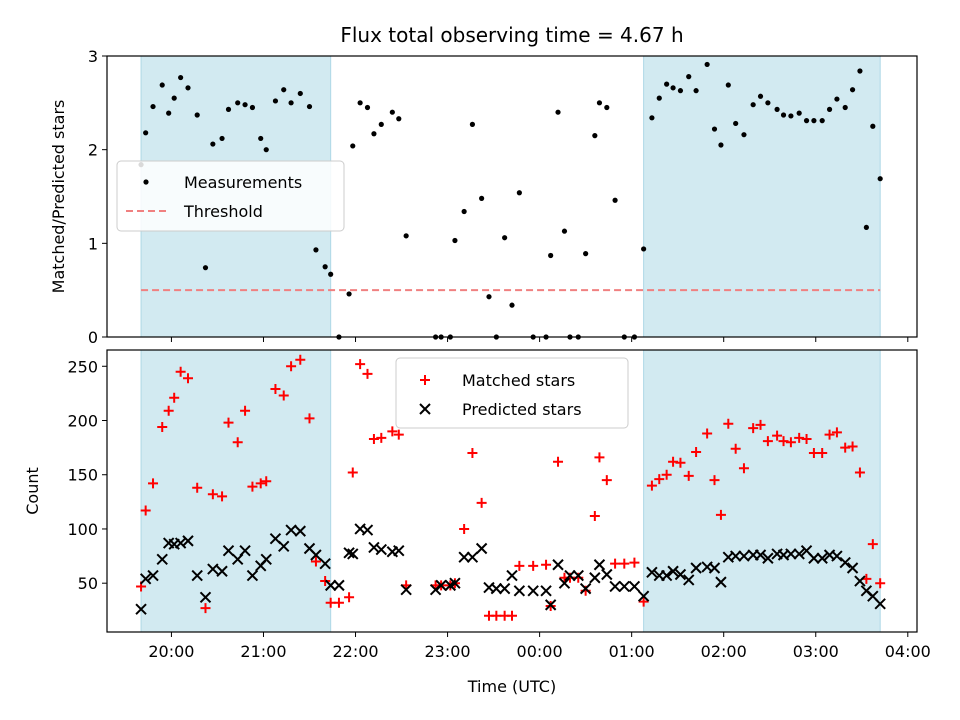 This screenshot has height=720, width=960. I want to click on y-tick-label: 100, so click(82, 529).